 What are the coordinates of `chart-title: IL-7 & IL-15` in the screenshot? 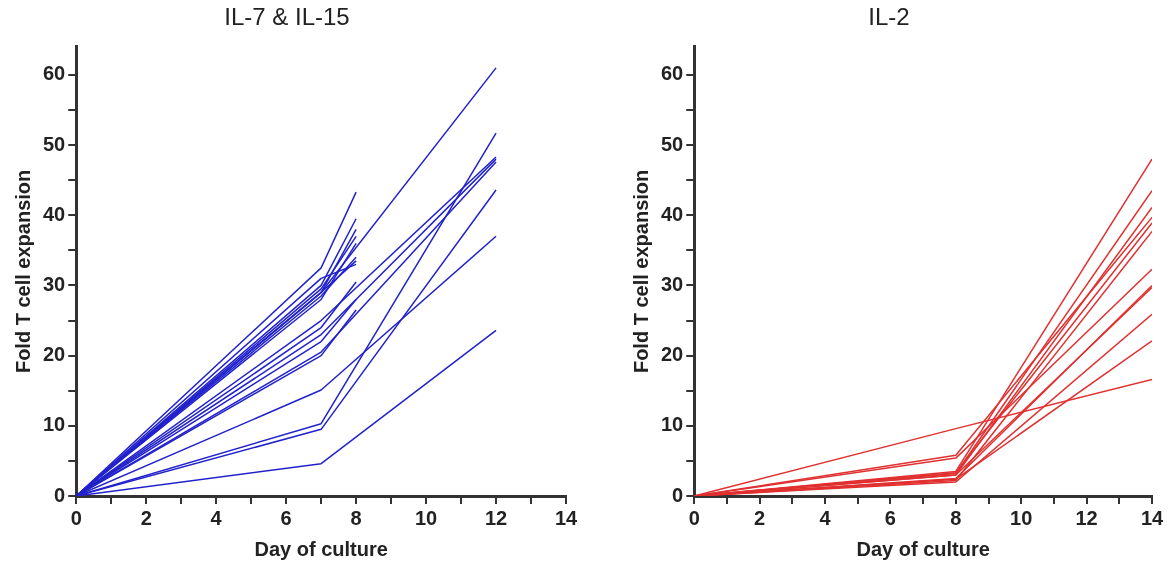 It's located at (287, 17).